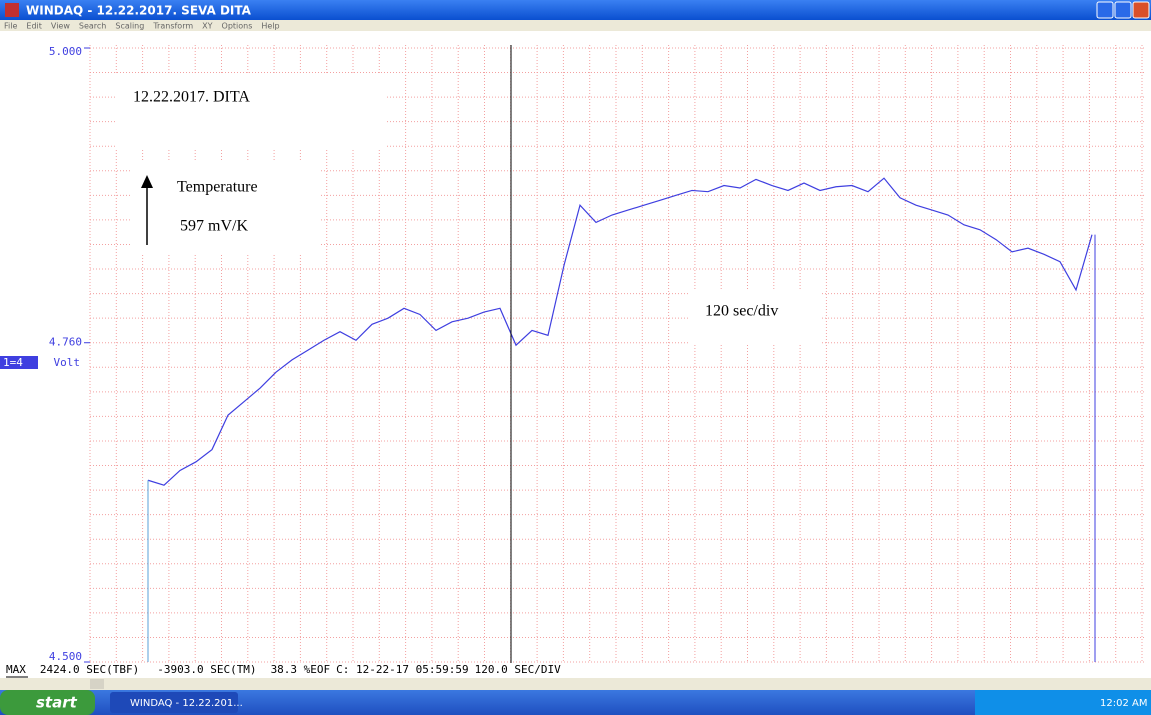 The width and height of the screenshot is (1151, 715). I want to click on y-unit: Volt, so click(67, 362).